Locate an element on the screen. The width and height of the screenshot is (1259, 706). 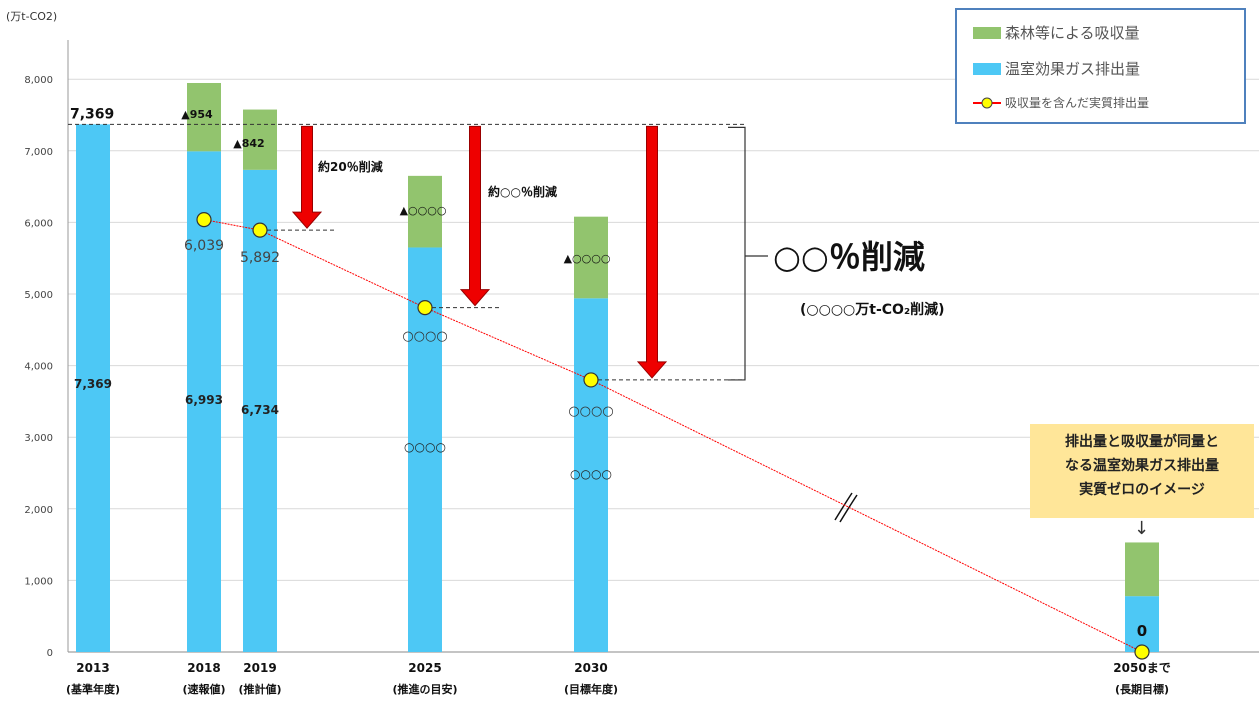
y-tick-label: 1,000 is located at coordinates (38, 581).